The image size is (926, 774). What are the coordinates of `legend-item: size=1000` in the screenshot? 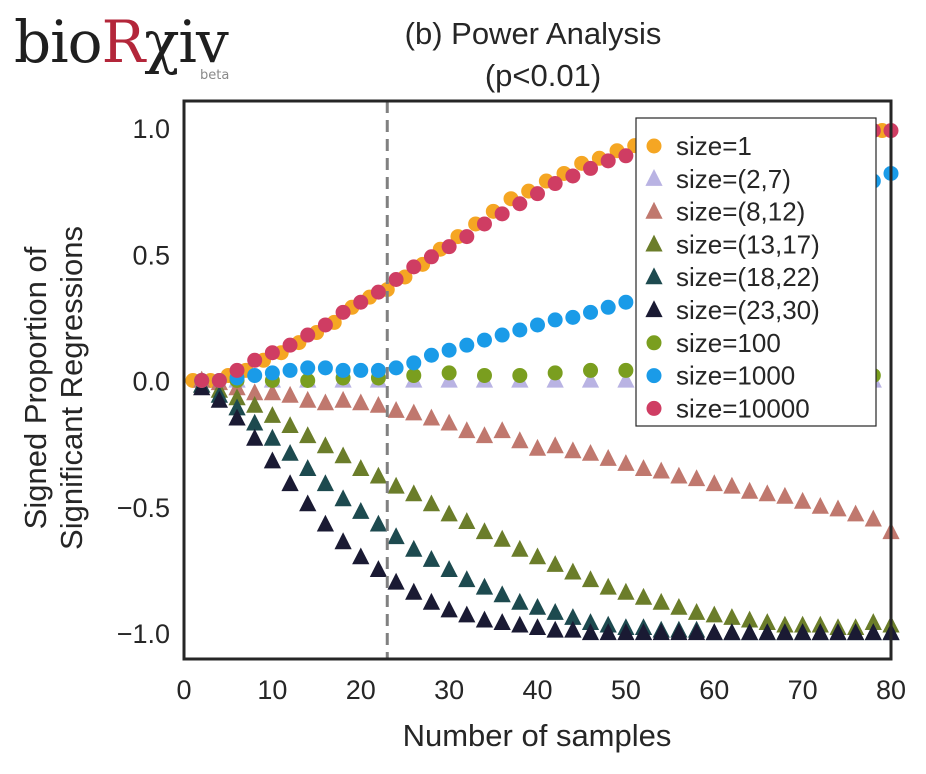 It's located at (720, 376).